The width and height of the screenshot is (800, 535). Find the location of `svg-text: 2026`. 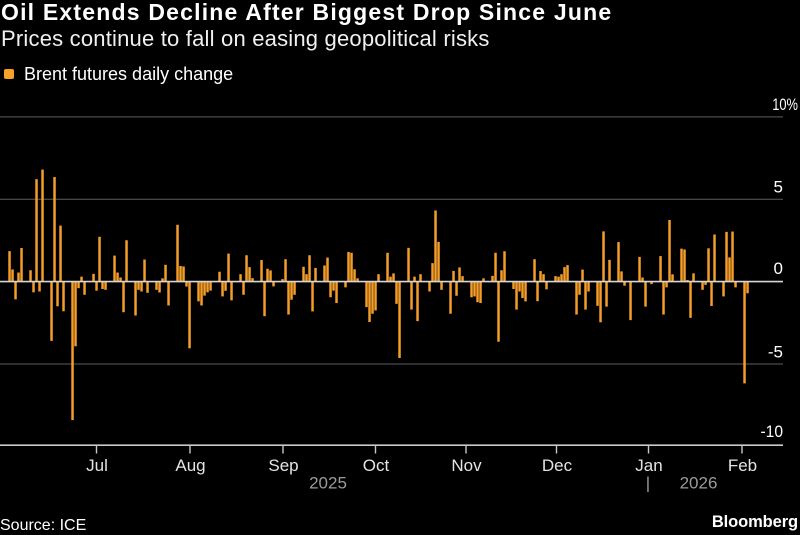

svg-text: 2026 is located at coordinates (699, 483).